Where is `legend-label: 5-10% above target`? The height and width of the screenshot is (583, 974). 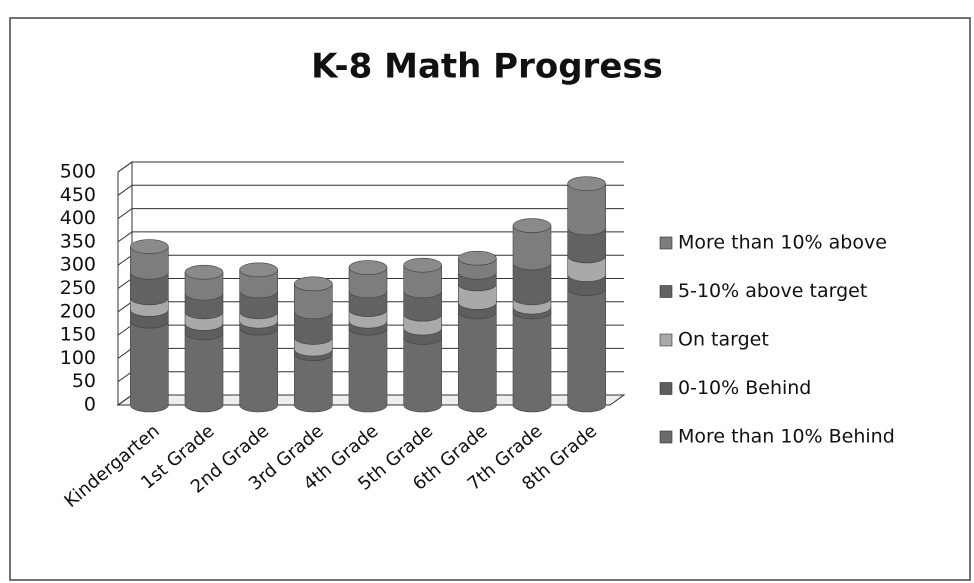
legend-label: 5-10% above target is located at coordinates (772, 291).